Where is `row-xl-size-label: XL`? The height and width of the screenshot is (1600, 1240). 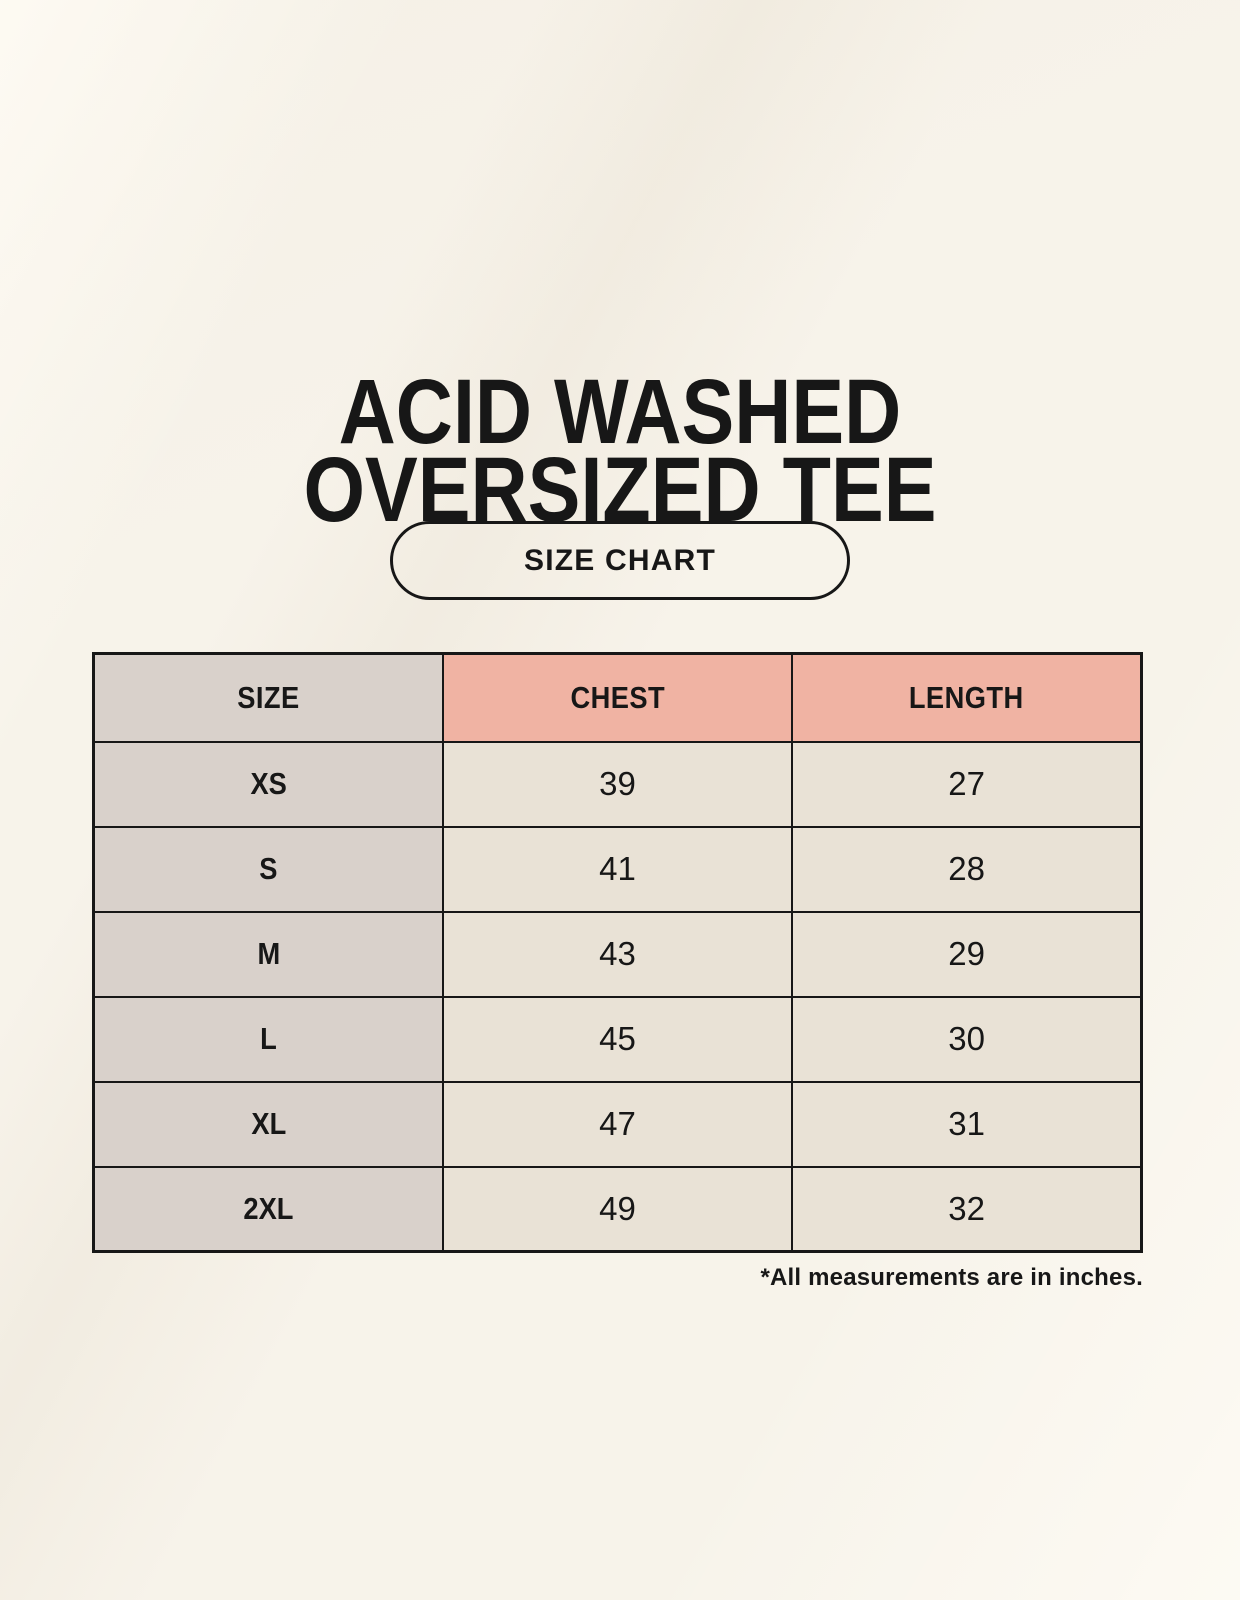
row-xl-size-label: XL is located at coordinates (268, 1123).